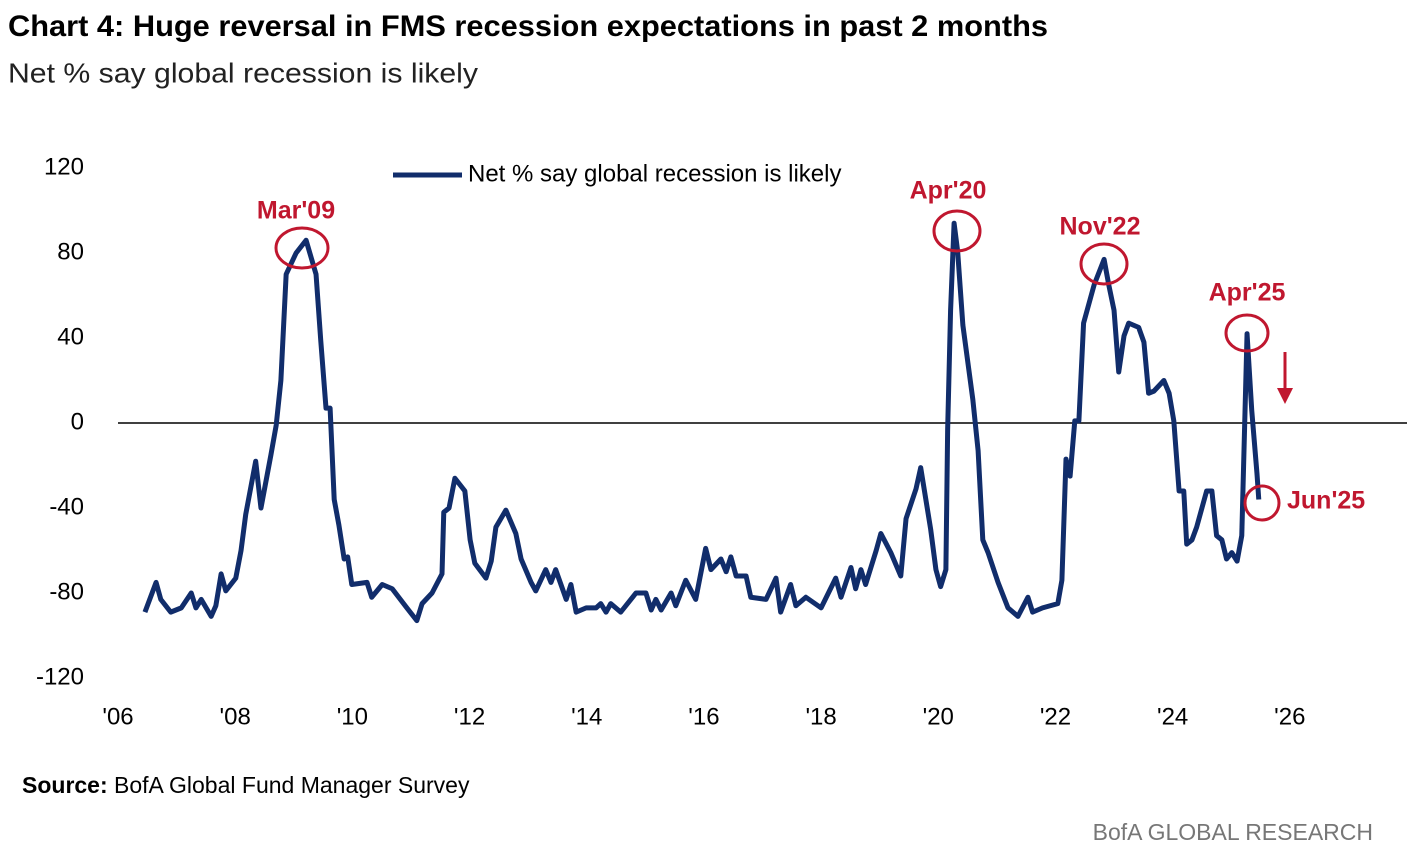 This screenshot has width=1424, height=864. Describe the element at coordinates (70, 251) in the screenshot. I see `y-tick-label: 80` at that location.